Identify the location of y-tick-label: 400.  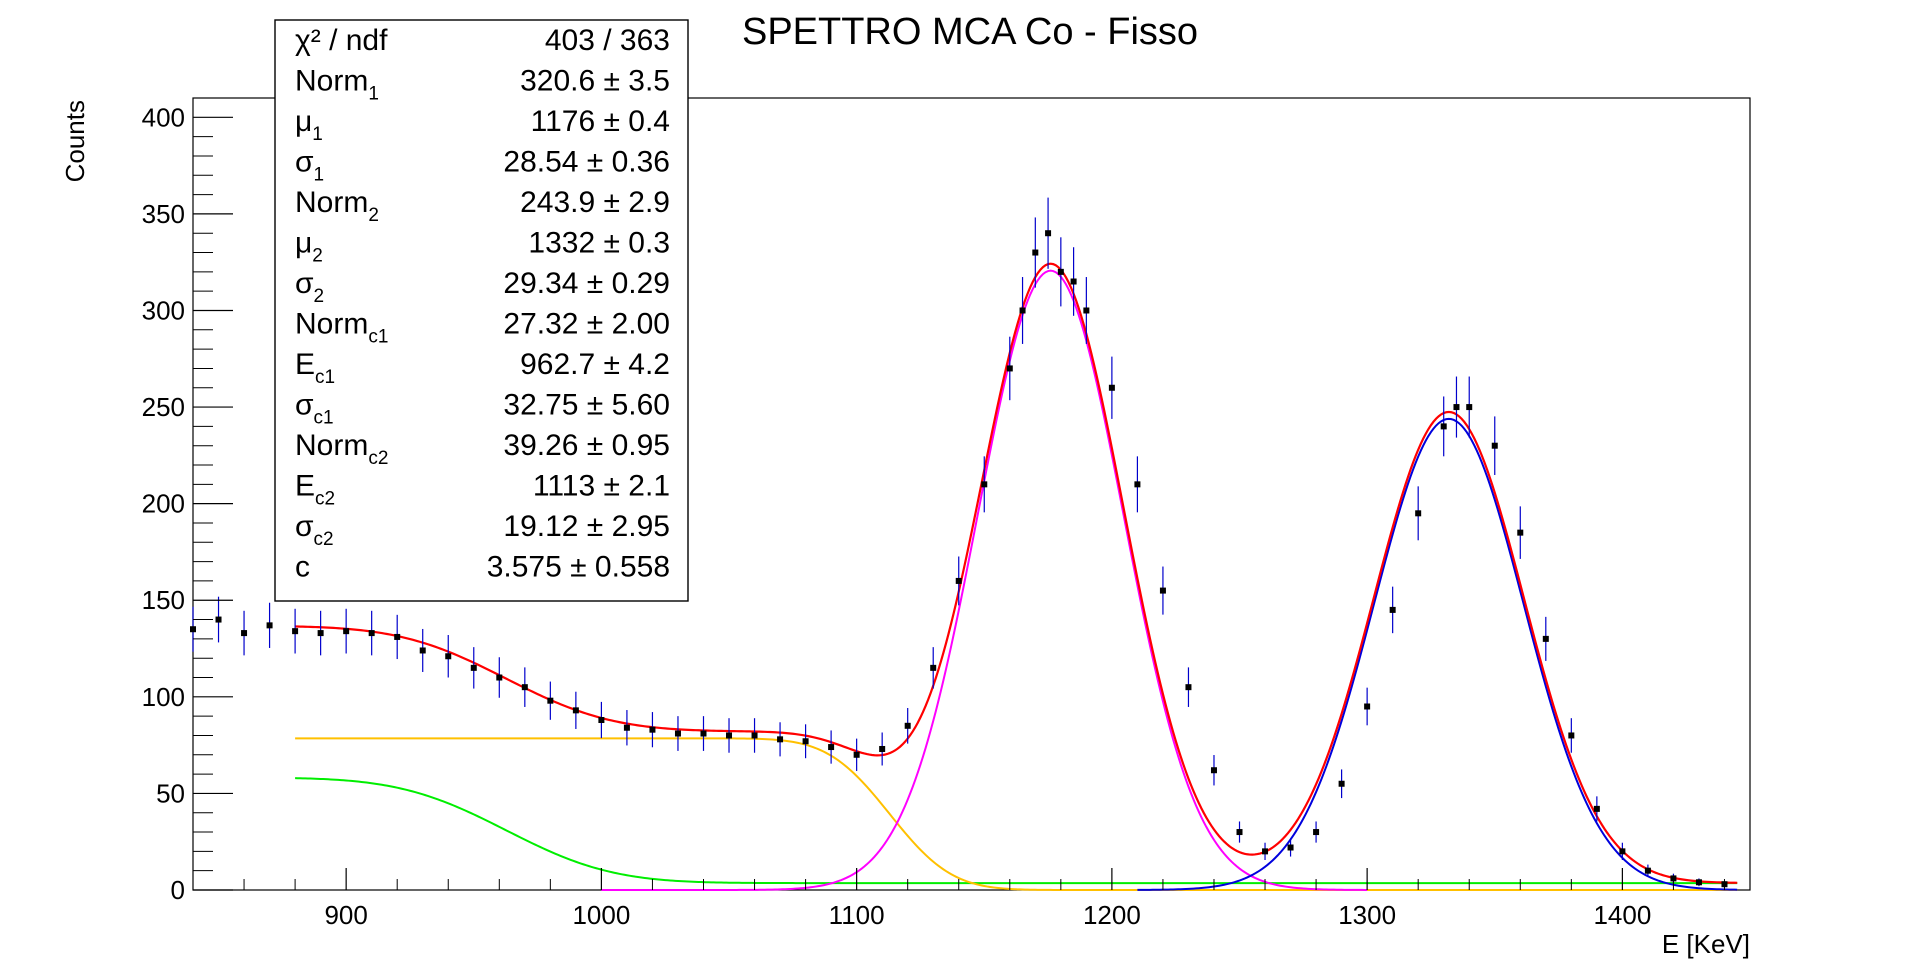
(163, 117).